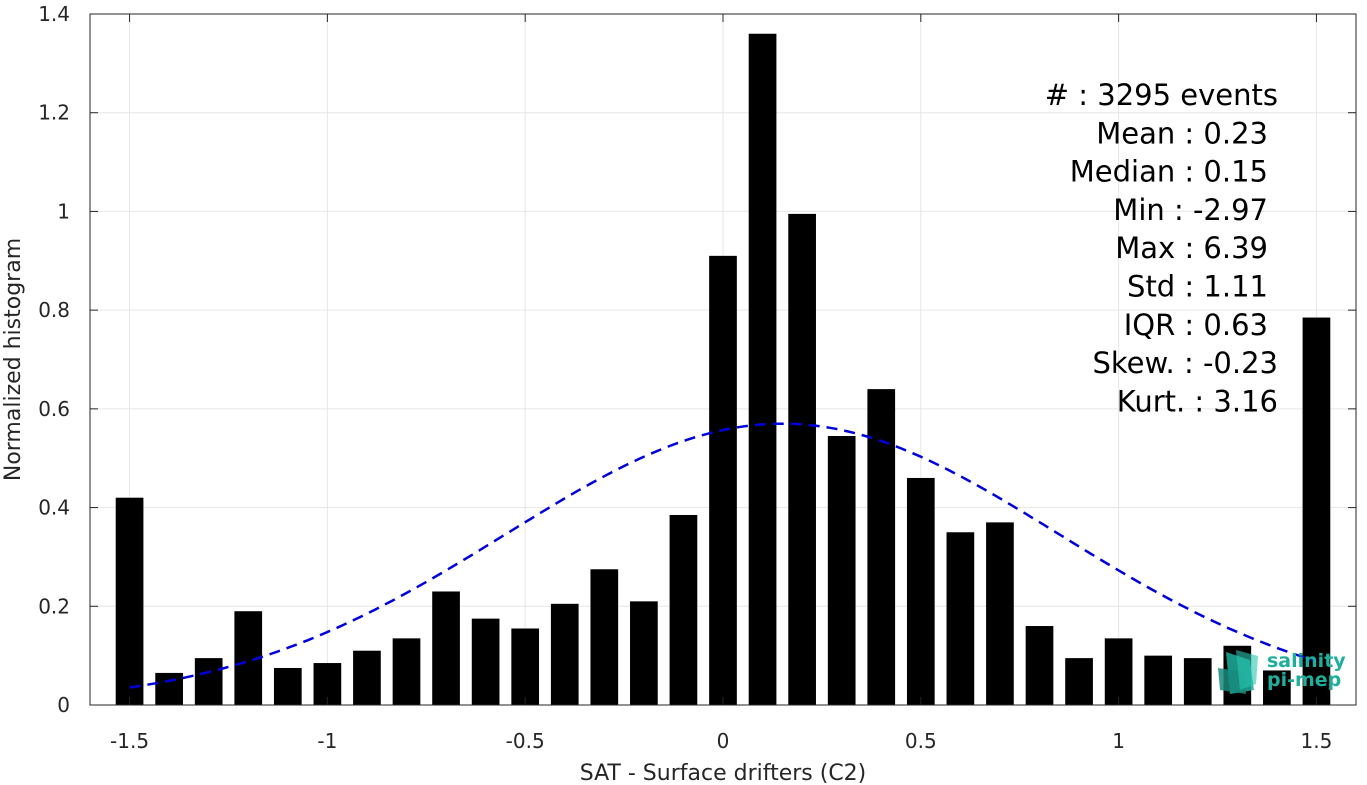 This screenshot has width=1367, height=785. What do you see at coordinates (1169, 172) in the screenshot?
I see `stat-line-2: Median : 0.15` at bounding box center [1169, 172].